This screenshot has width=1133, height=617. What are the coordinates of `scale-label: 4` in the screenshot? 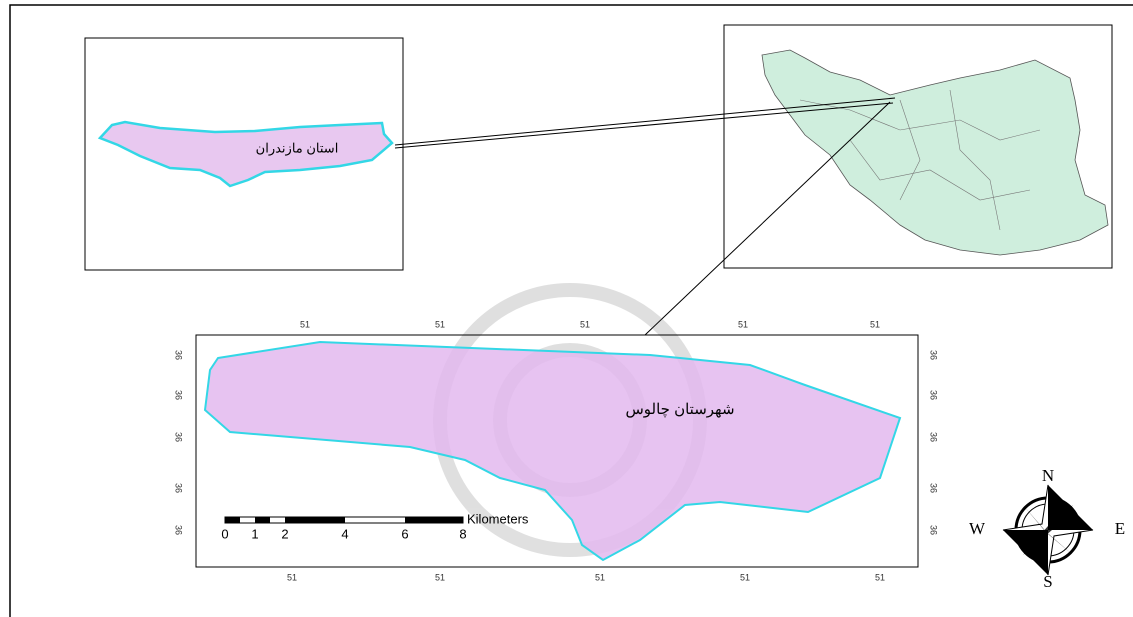 It's located at (344, 533).